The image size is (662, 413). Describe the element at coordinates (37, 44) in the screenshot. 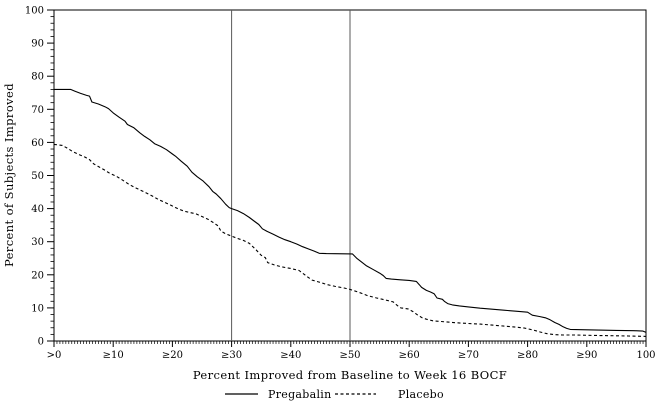

I see `y-tick-label: 90` at that location.